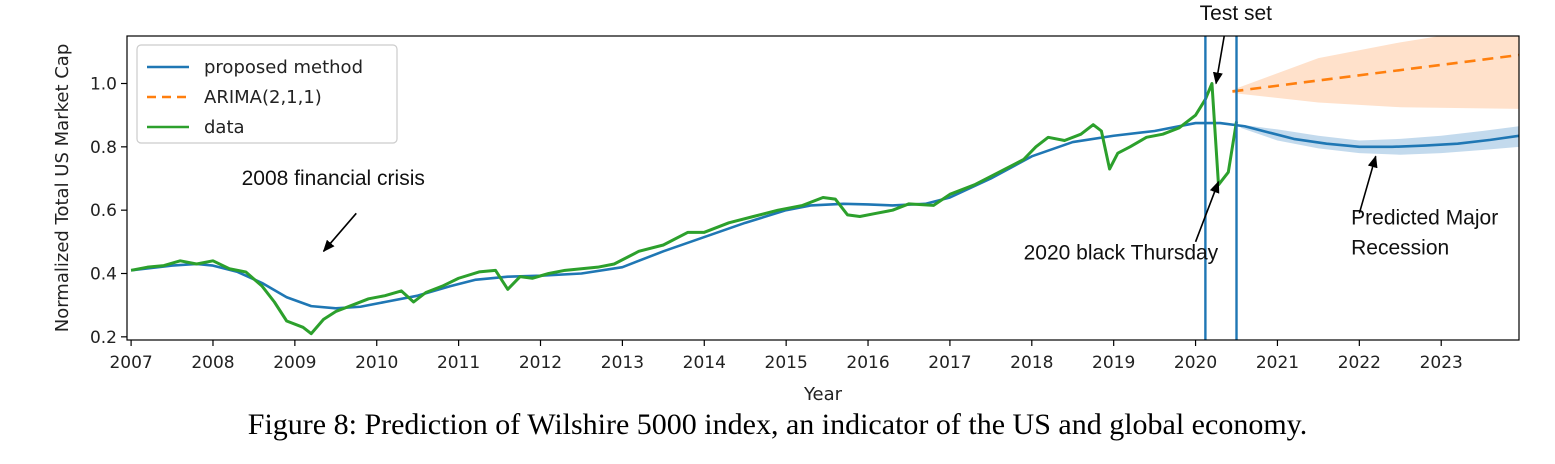 This screenshot has height=464, width=1555. What do you see at coordinates (1195, 363) in the screenshot?
I see `x-tick-label: 2020` at bounding box center [1195, 363].